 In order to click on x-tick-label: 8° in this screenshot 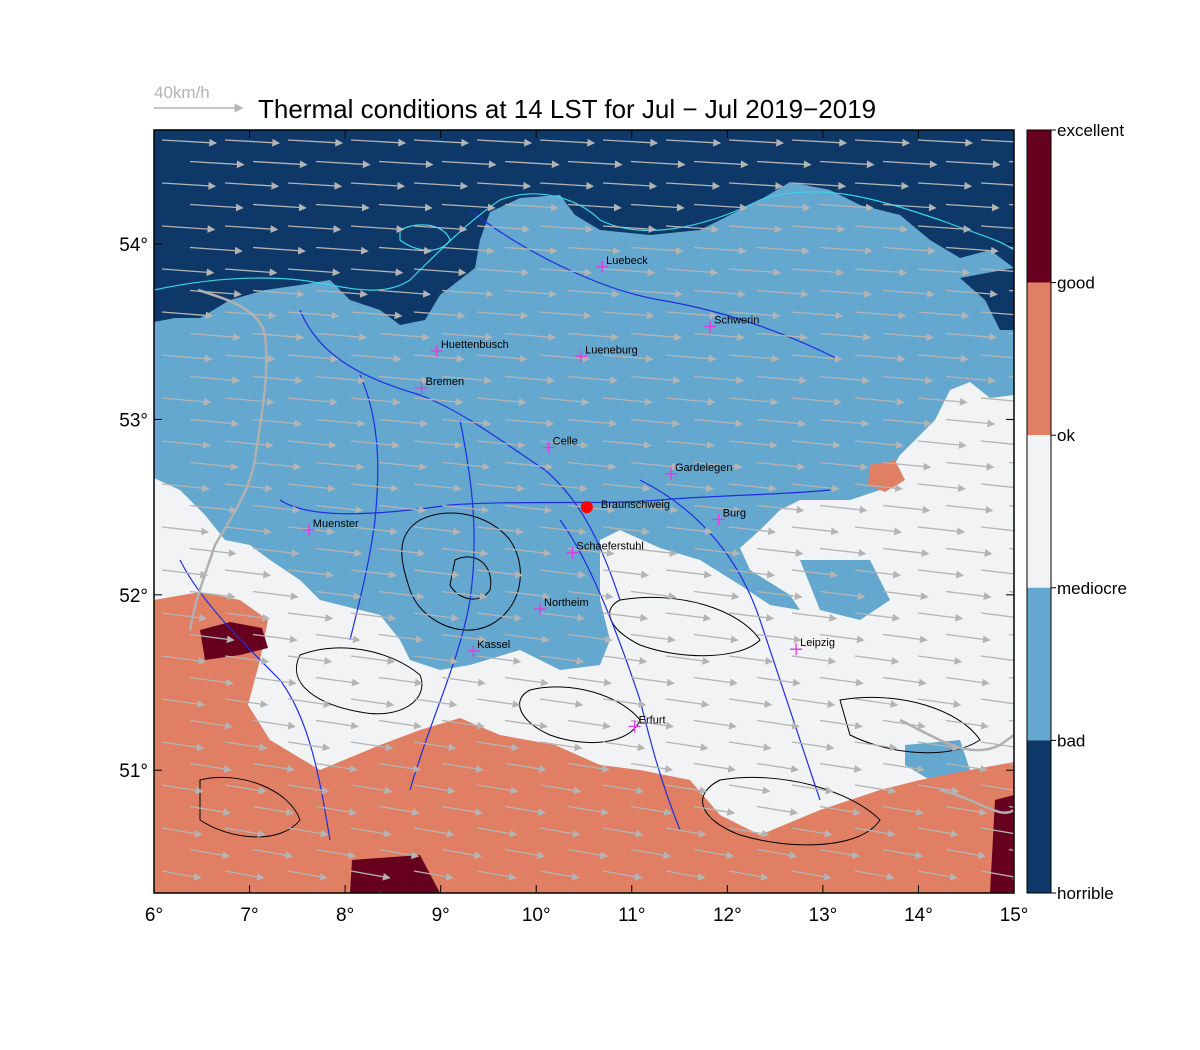, I will do `click(345, 915)`.